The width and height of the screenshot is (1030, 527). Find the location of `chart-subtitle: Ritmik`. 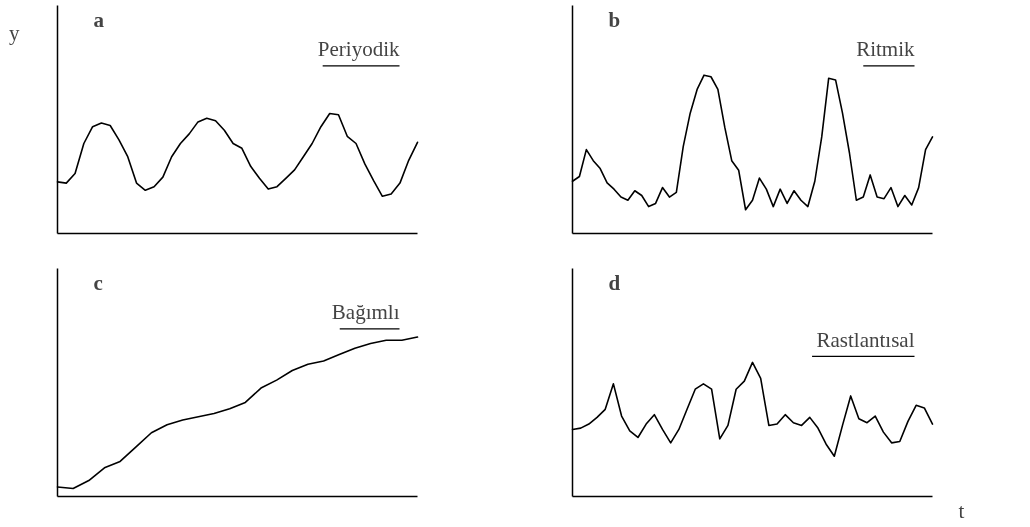

chart-subtitle: Ritmik is located at coordinates (885, 49).